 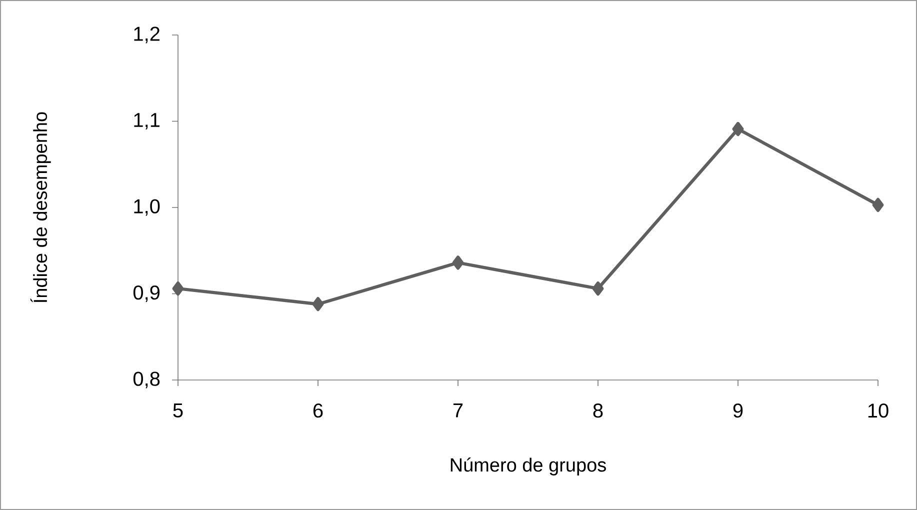 I want to click on x-tick-label: 6, so click(x=318, y=411).